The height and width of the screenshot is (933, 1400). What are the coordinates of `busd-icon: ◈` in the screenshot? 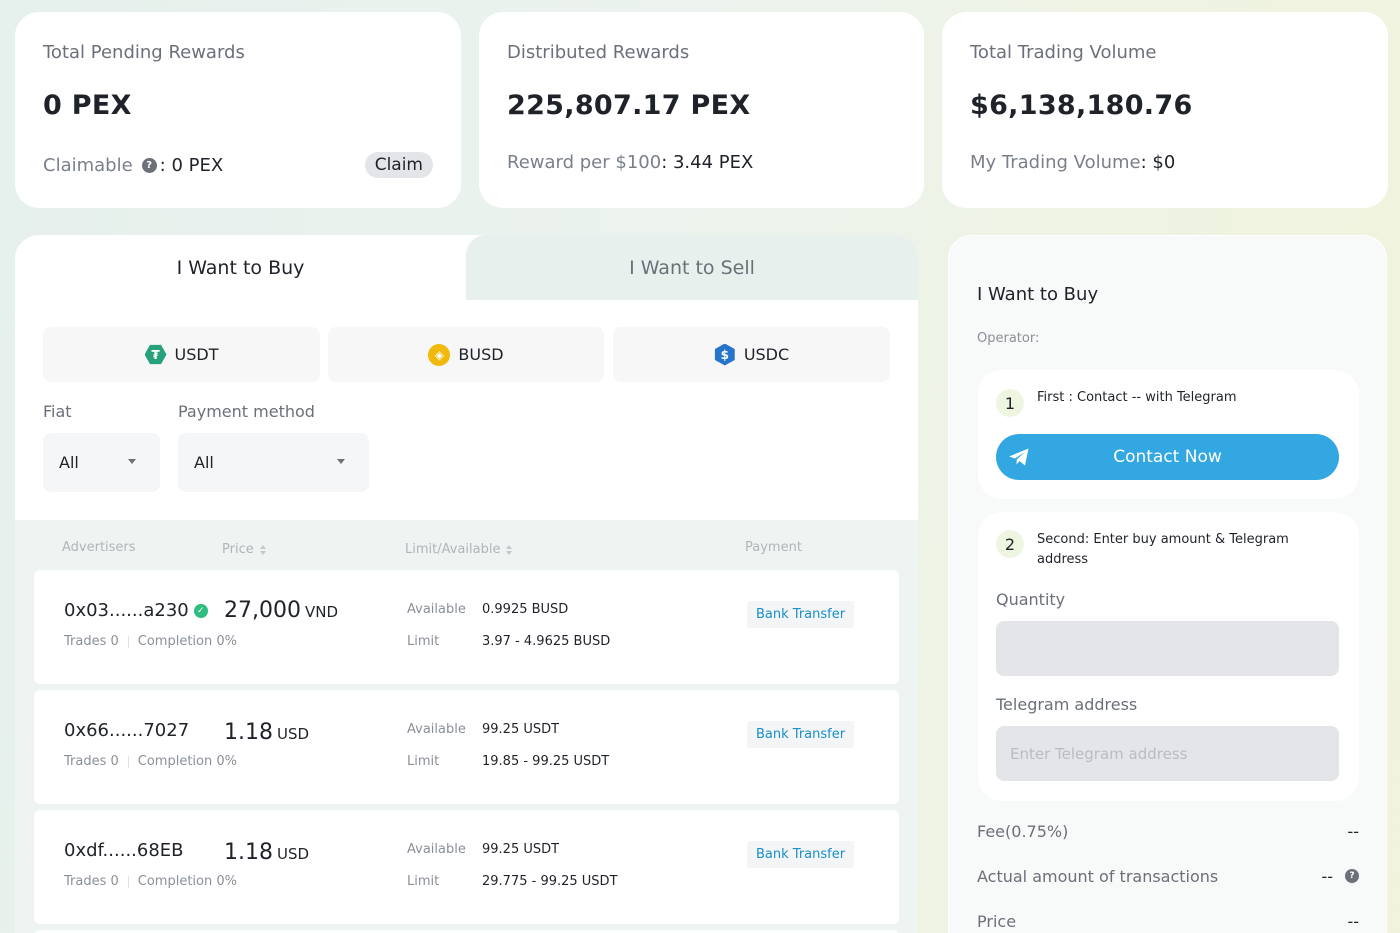 It's located at (439, 354).